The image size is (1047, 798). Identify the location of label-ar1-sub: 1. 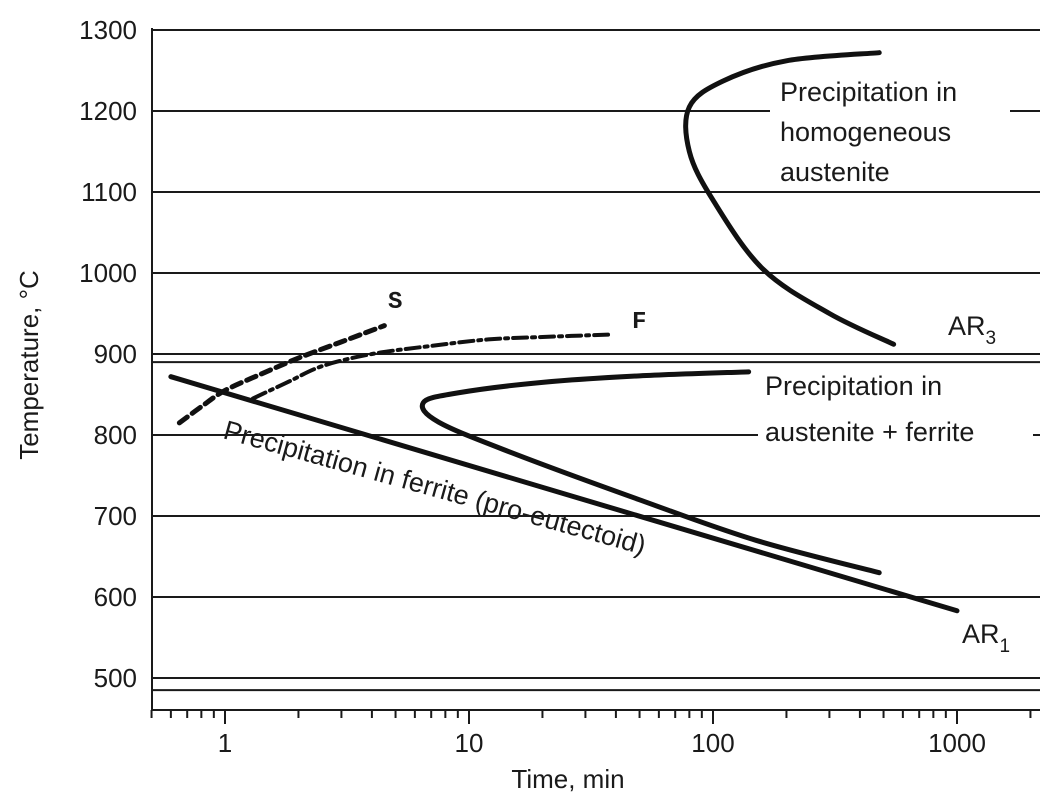
(1005, 646).